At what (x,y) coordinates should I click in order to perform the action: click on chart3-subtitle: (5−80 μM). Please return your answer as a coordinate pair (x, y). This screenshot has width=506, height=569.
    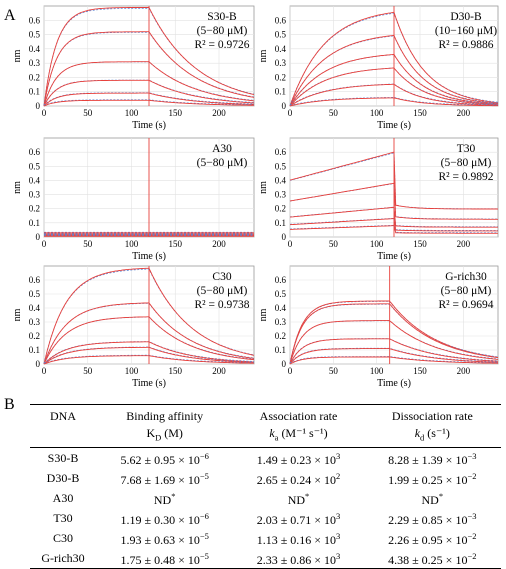
    Looking at the image, I should click on (222, 163).